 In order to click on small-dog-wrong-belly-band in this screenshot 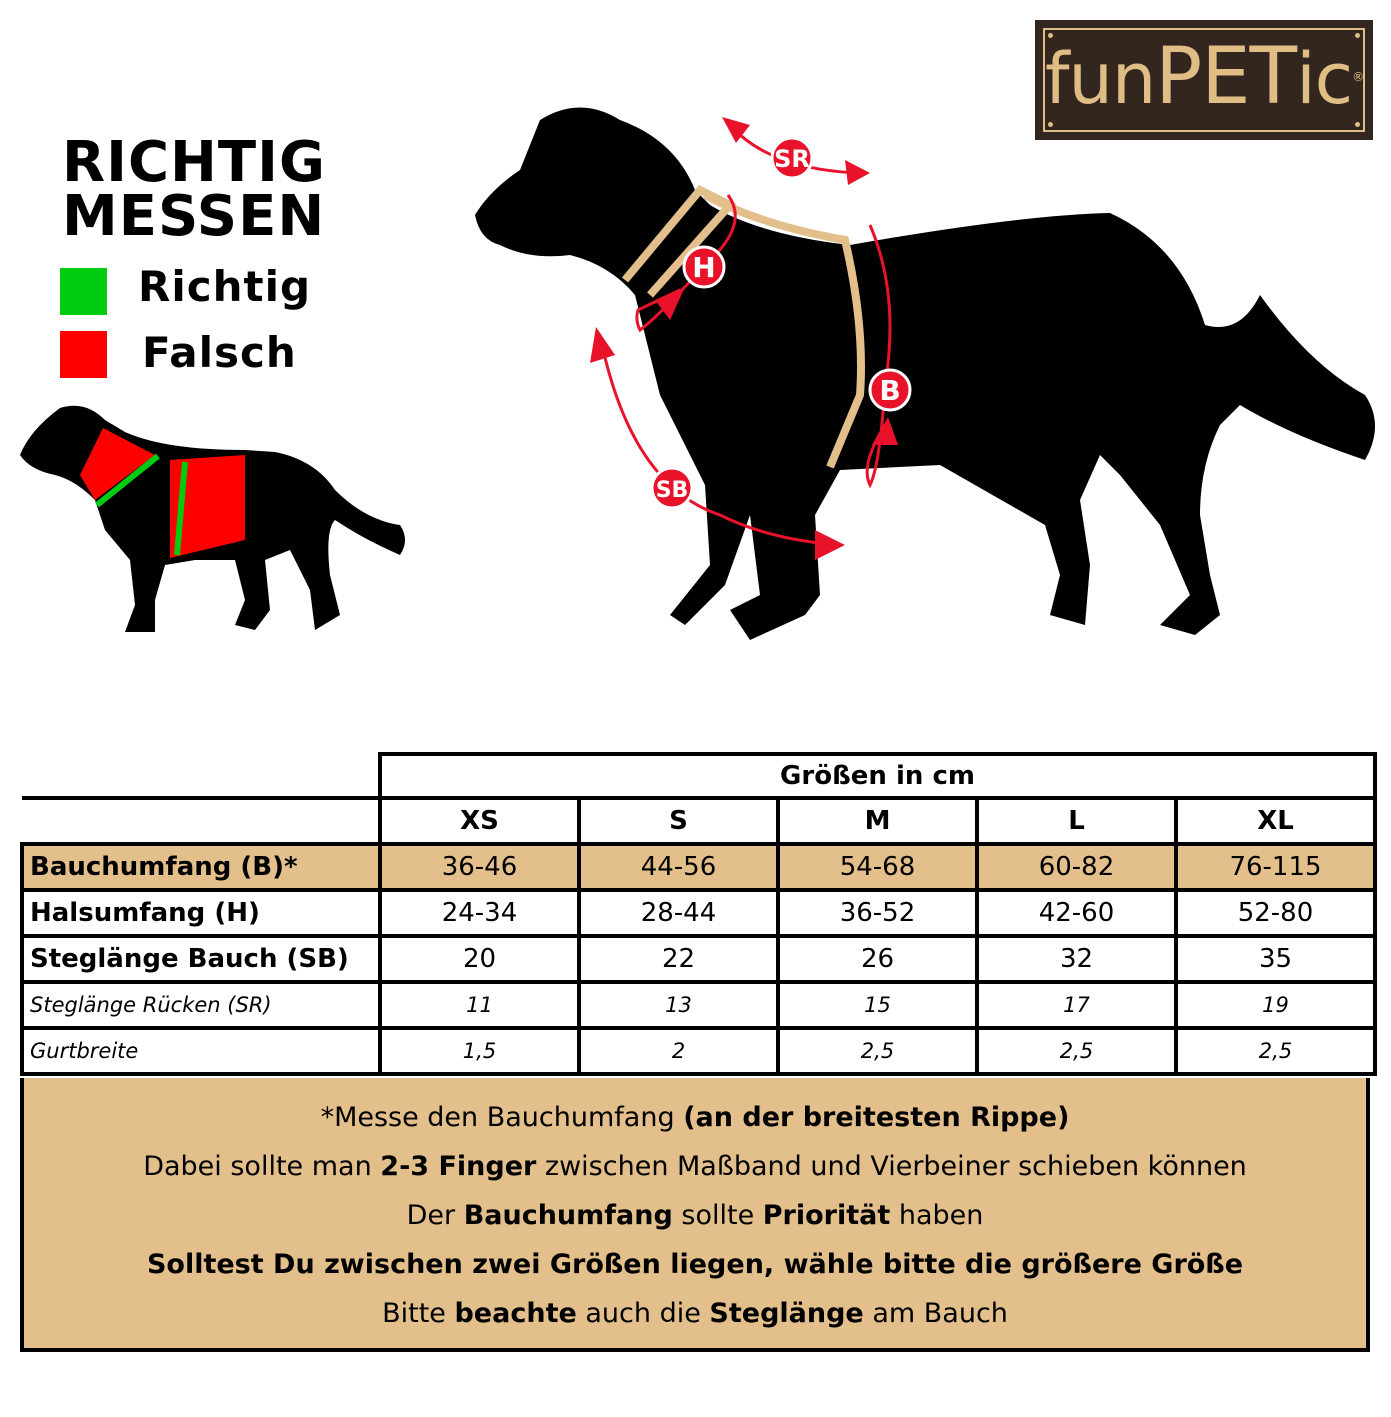, I will do `click(207, 506)`.